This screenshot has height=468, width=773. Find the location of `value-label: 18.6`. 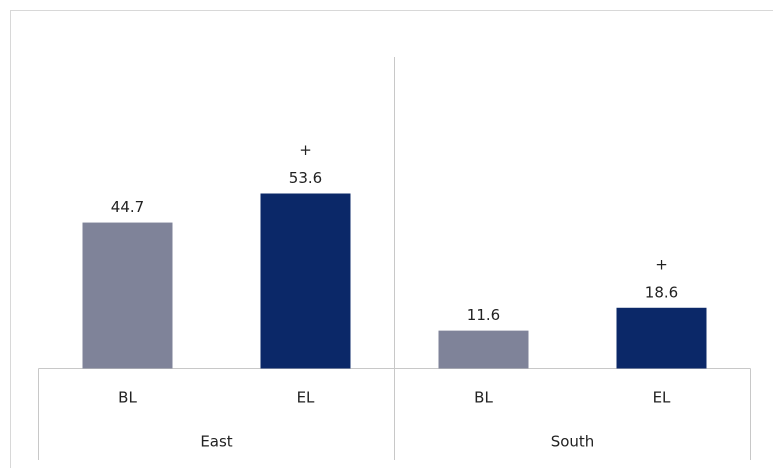

value-label: 18.6 is located at coordinates (661, 292).